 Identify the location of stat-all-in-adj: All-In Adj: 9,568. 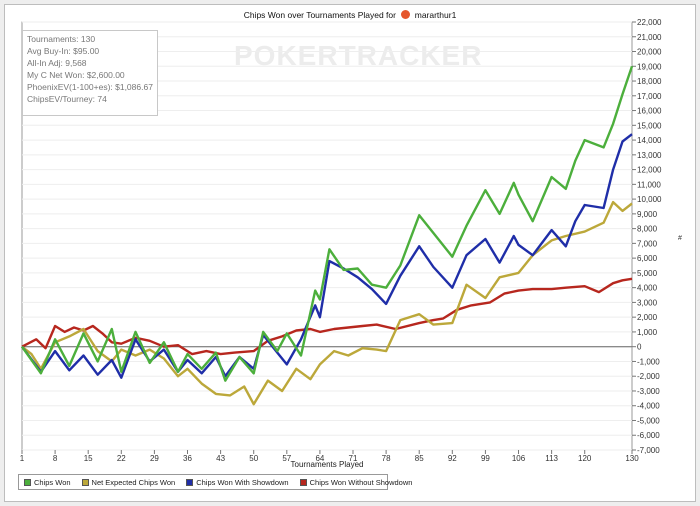
(57, 63).